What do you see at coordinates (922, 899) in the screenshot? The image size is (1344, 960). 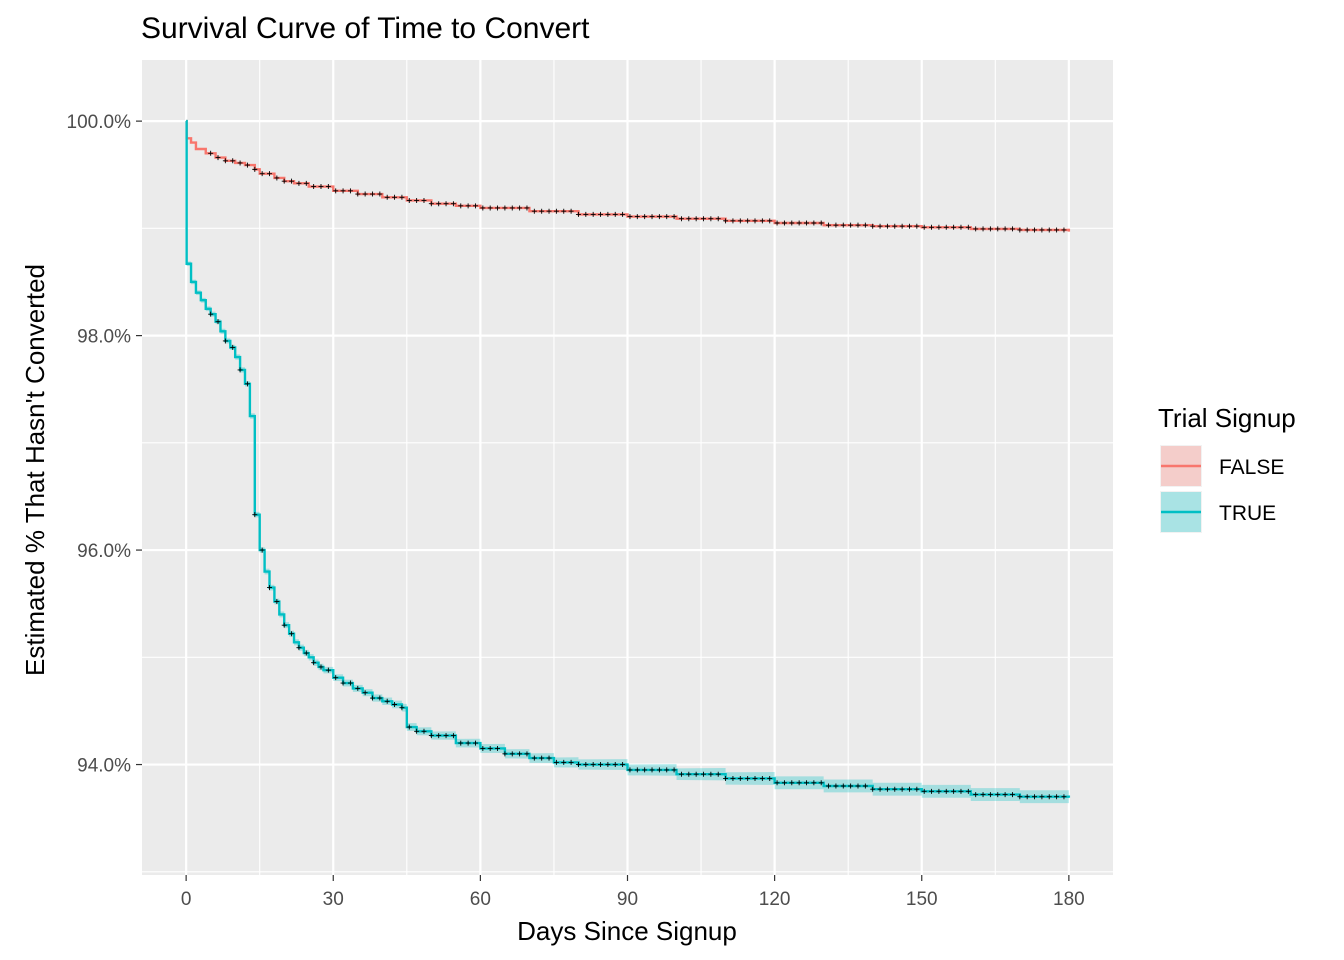 I see `x-tick-label: 150` at bounding box center [922, 899].